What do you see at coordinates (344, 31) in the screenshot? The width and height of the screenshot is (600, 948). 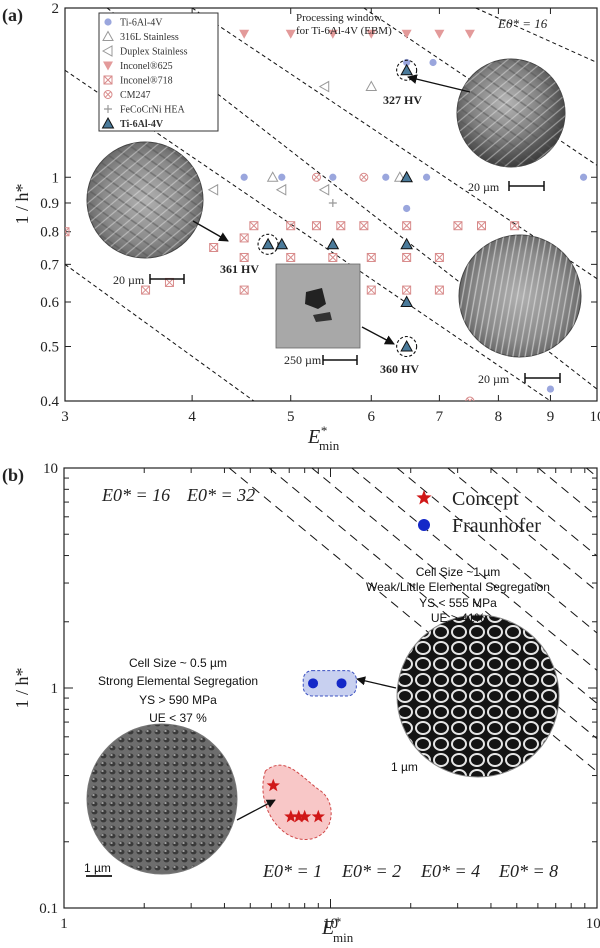 I see `processing-window-line2: for Ti-6Al-4V (EBM)` at bounding box center [344, 31].